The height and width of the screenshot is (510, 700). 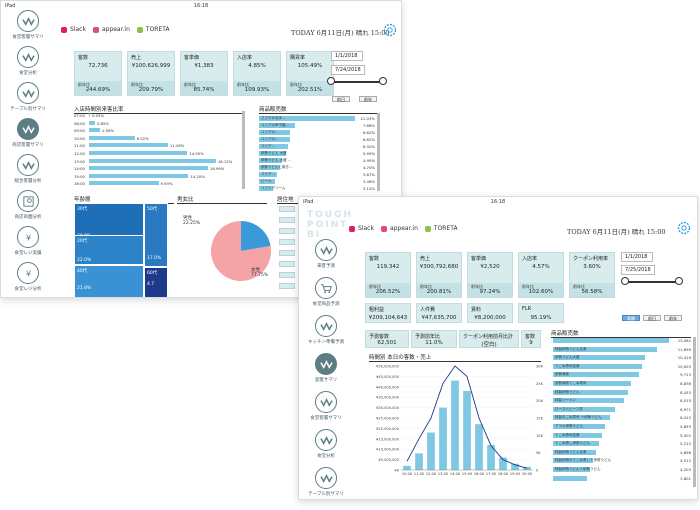 What do you see at coordinates (537, 471) in the screenshot?
I see `y2-tick-label: 0` at bounding box center [537, 471].